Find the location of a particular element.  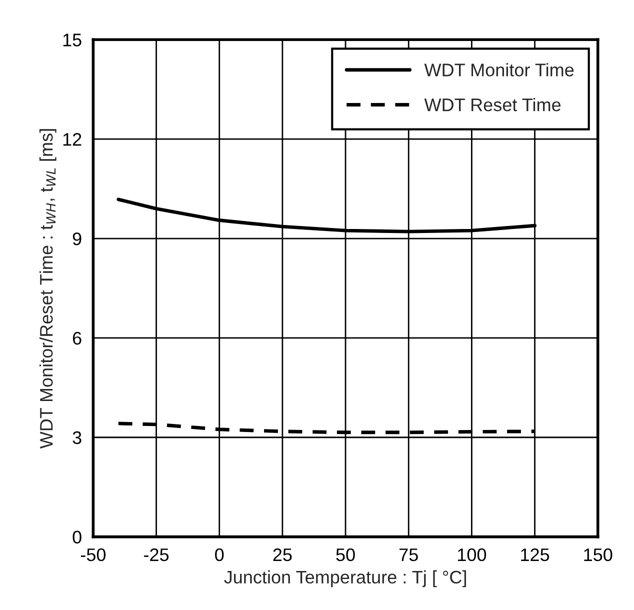

legend-label: WDT Monitor Time is located at coordinates (499, 69).